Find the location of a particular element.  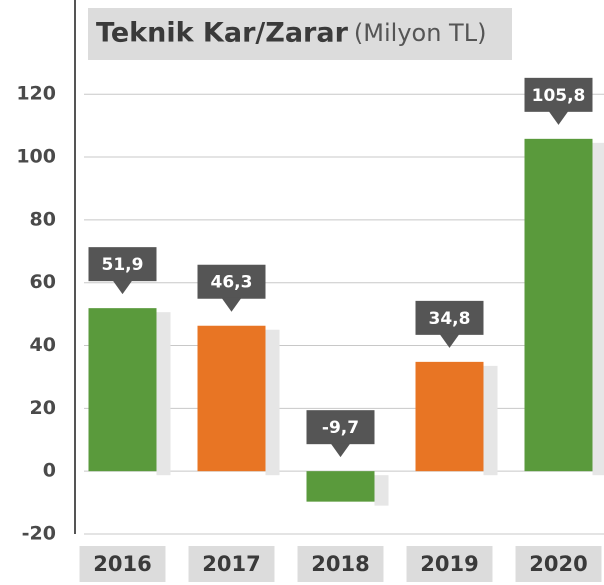

x-tick-label: 2018 is located at coordinates (340, 564).